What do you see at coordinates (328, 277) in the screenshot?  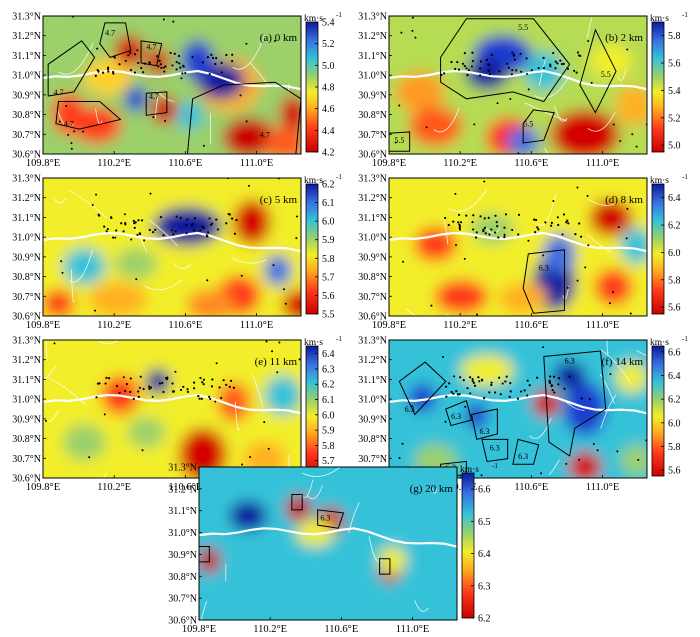 I see `colorbar-tick-label: 5.7` at bounding box center [328, 277].